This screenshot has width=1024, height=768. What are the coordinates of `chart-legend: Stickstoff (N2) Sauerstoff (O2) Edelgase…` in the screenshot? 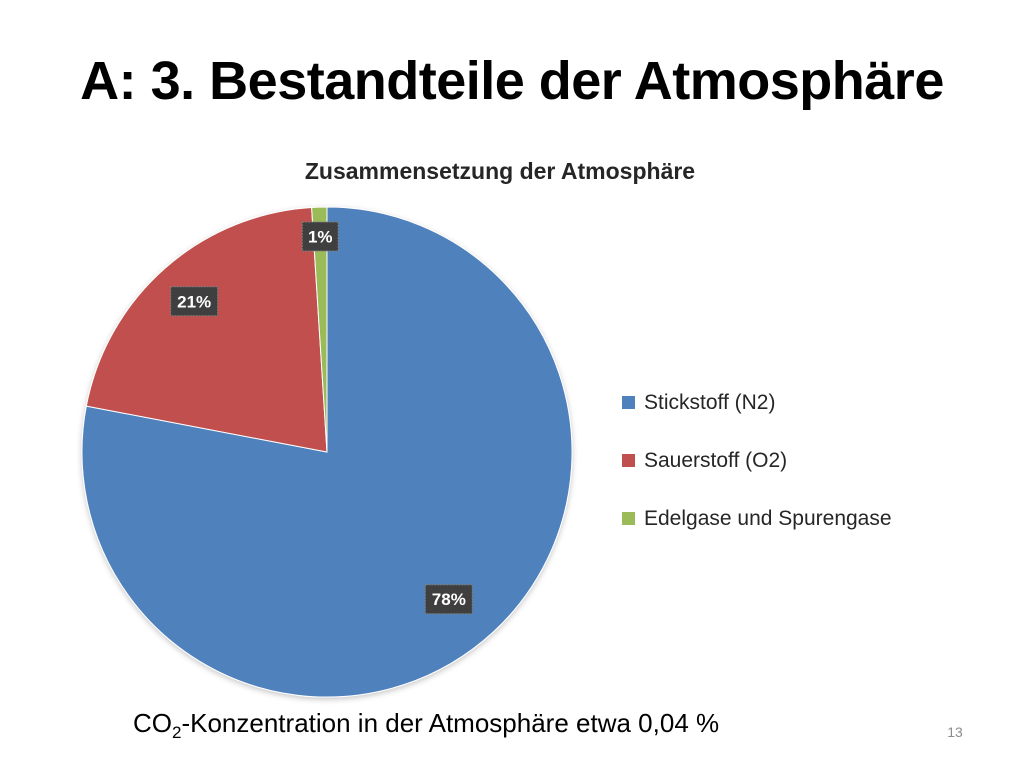 It's located at (757, 475).